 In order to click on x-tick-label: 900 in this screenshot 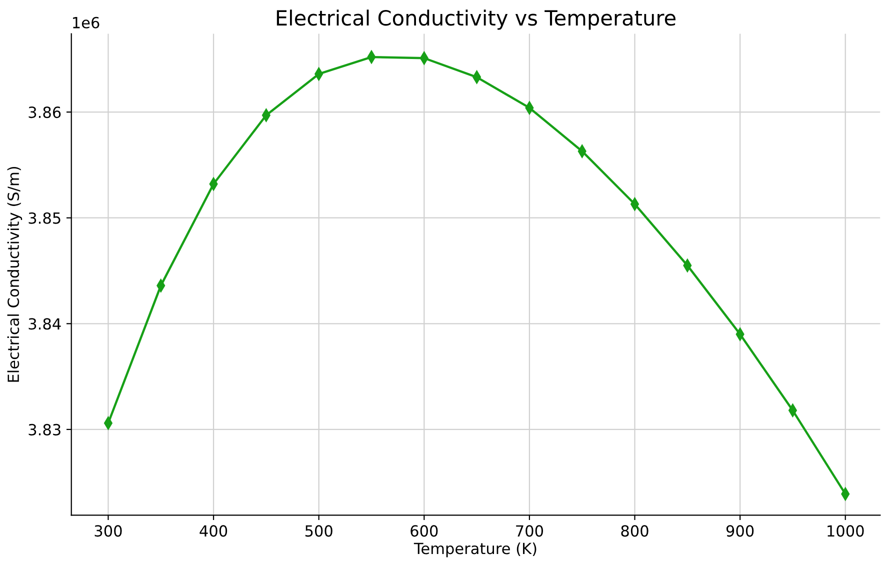, I will do `click(740, 531)`.